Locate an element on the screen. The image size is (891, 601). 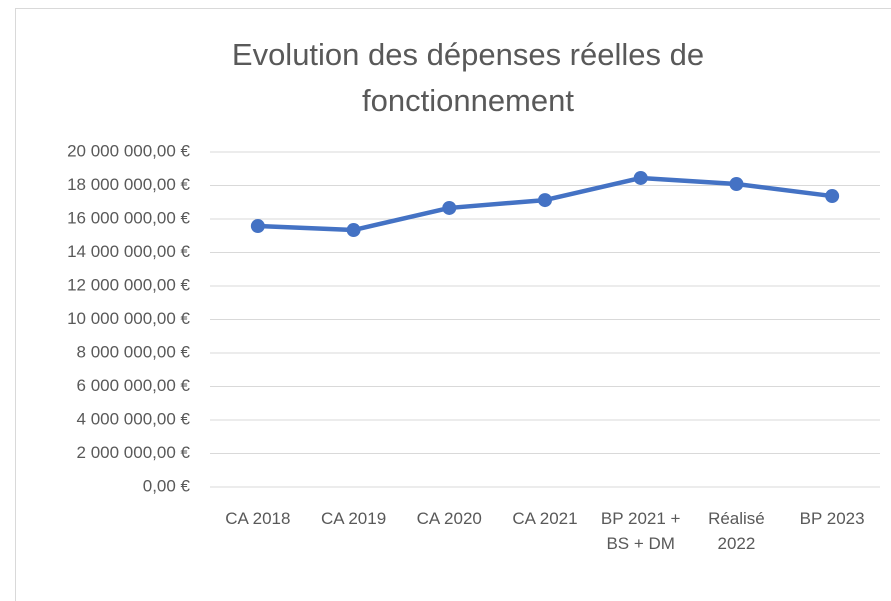
y-tick-label: 14 000 000,00 € is located at coordinates (128, 251).